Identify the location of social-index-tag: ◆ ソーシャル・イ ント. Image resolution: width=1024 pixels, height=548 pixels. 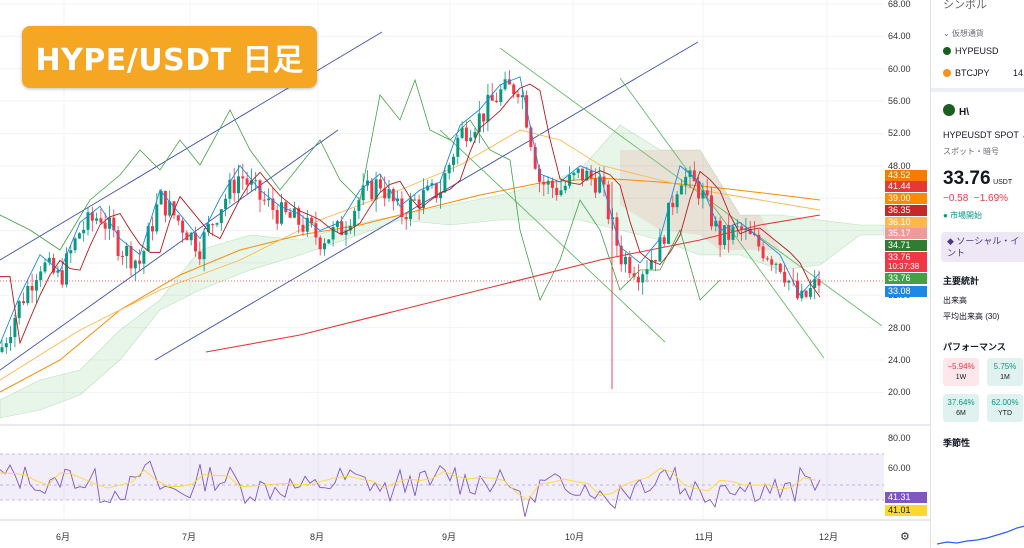
(982, 247).